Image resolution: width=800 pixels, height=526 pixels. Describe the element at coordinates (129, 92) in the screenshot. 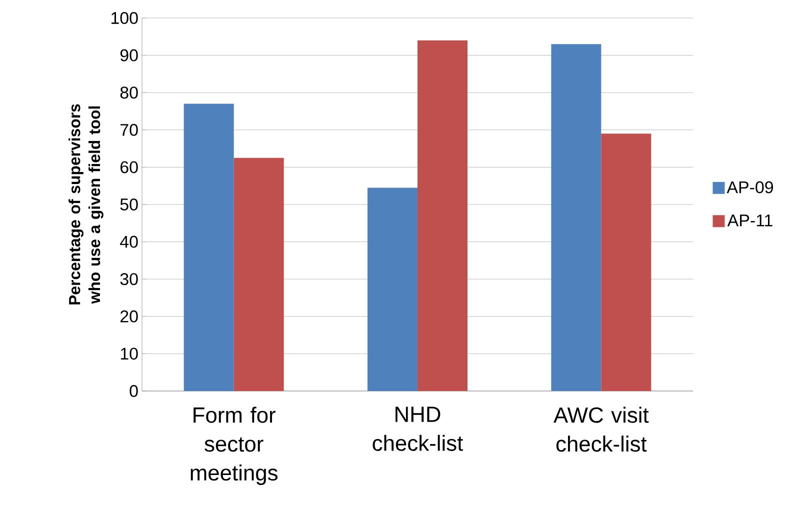

I see `y-tick-label: 80` at that location.